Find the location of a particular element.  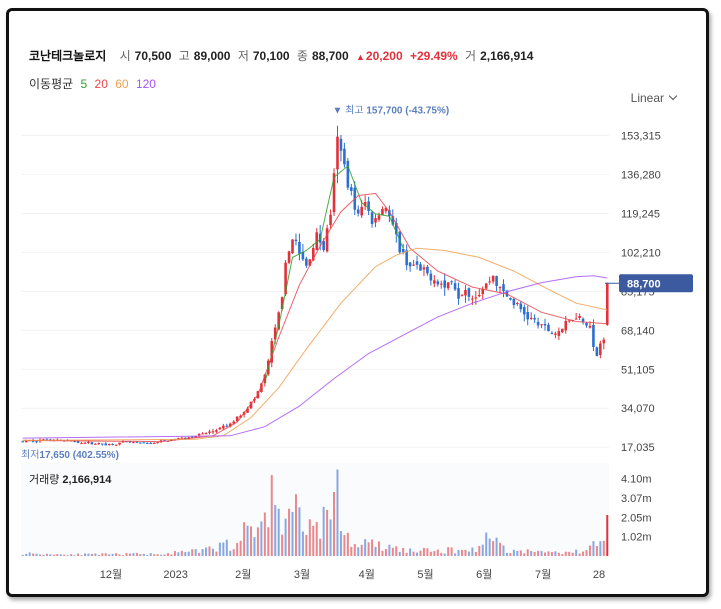

volume-label: 거 is located at coordinates (471, 56).